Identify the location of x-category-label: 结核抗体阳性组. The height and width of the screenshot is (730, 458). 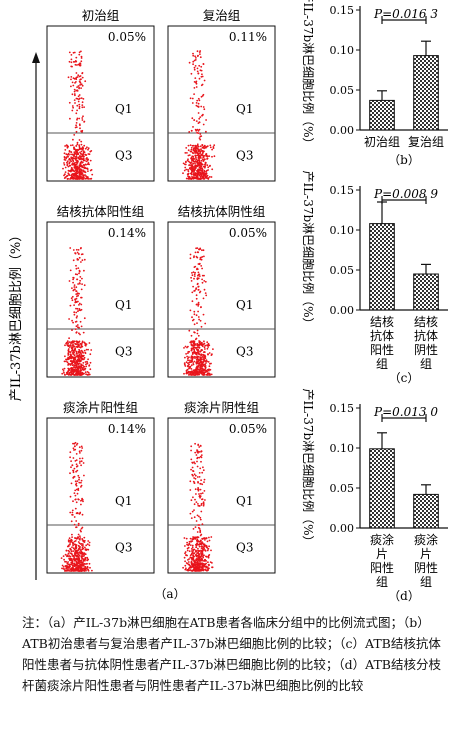
(382, 343).